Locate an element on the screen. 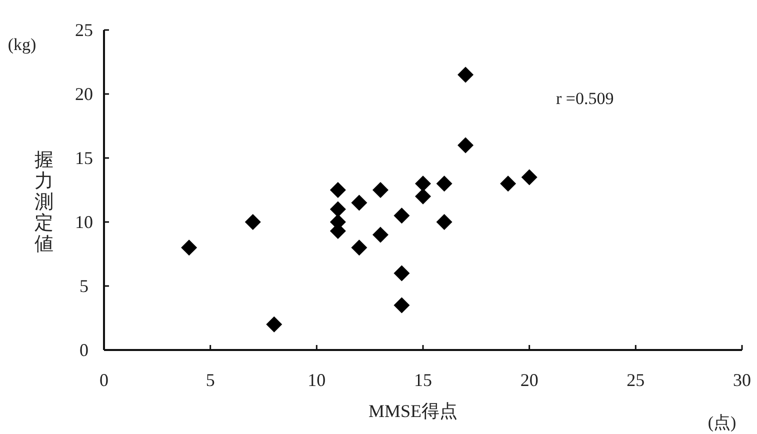  text: (kg) is located at coordinates (22, 44).